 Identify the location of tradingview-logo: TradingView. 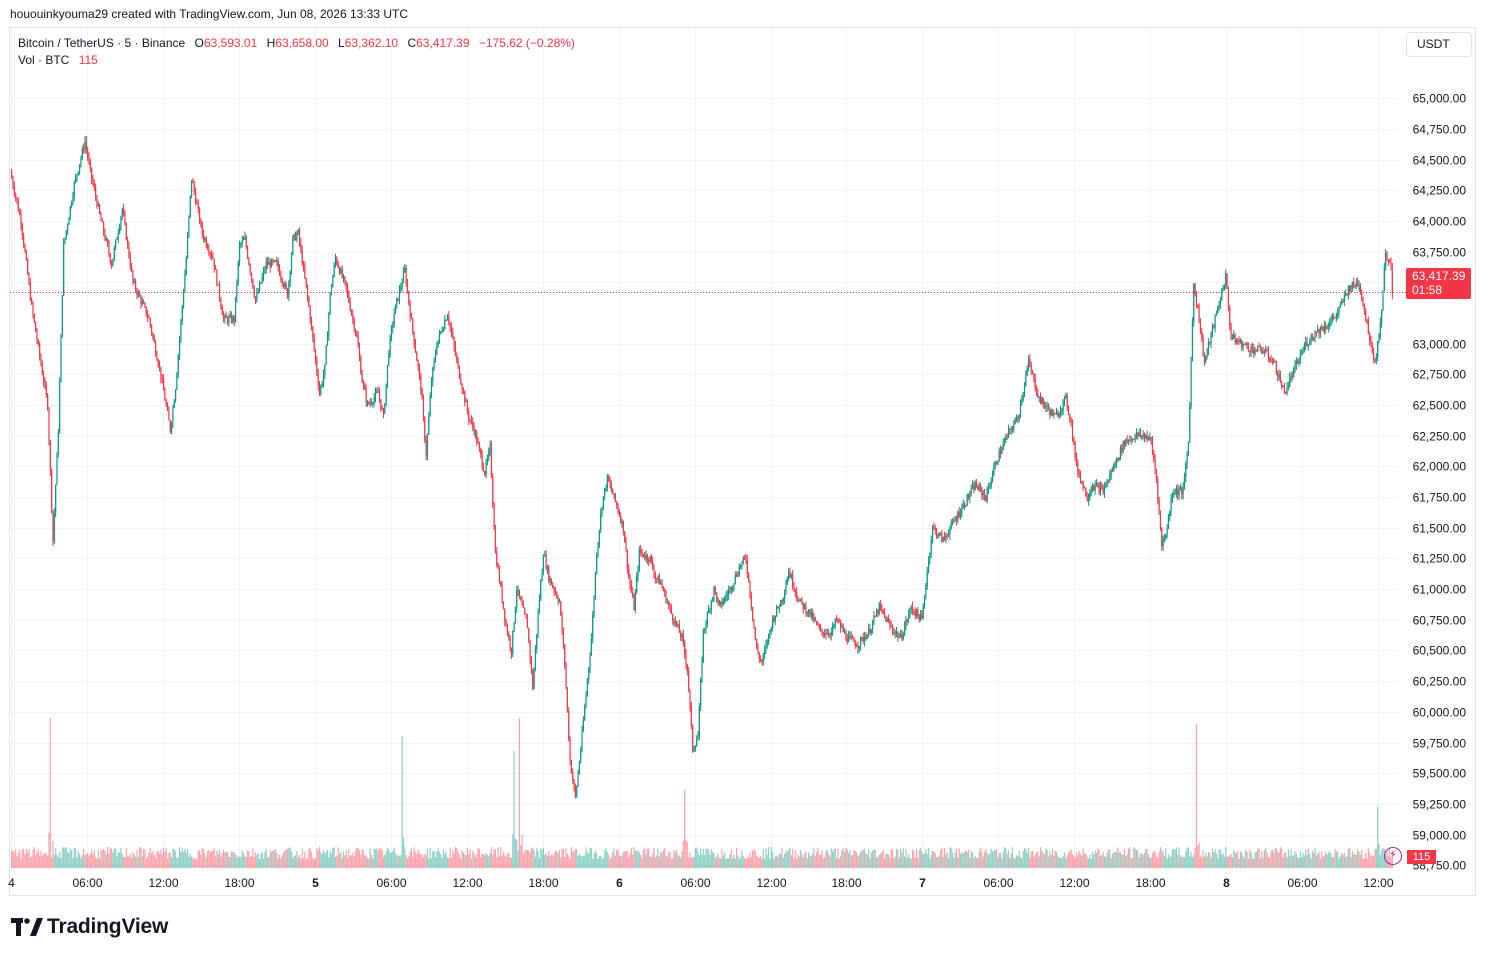
(89, 927).